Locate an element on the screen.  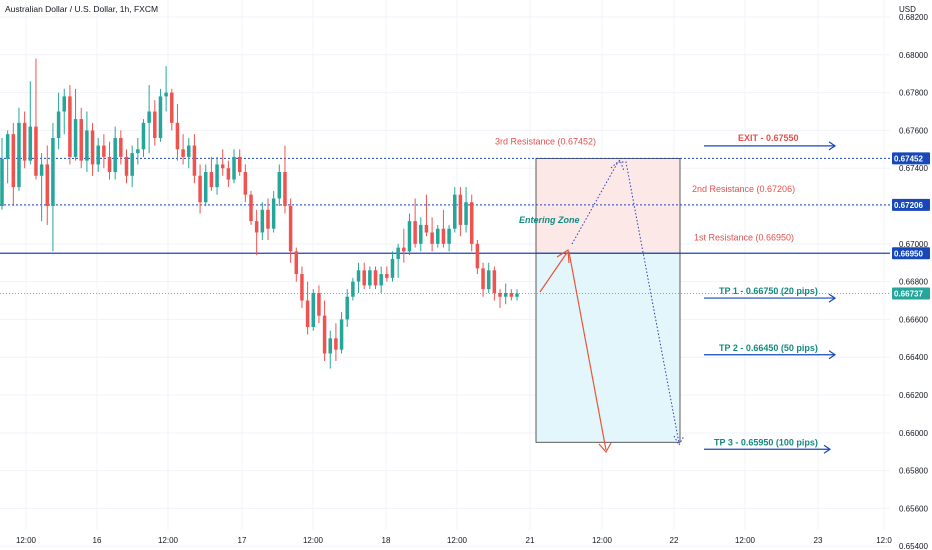
x-tick-label: 18 is located at coordinates (386, 540).